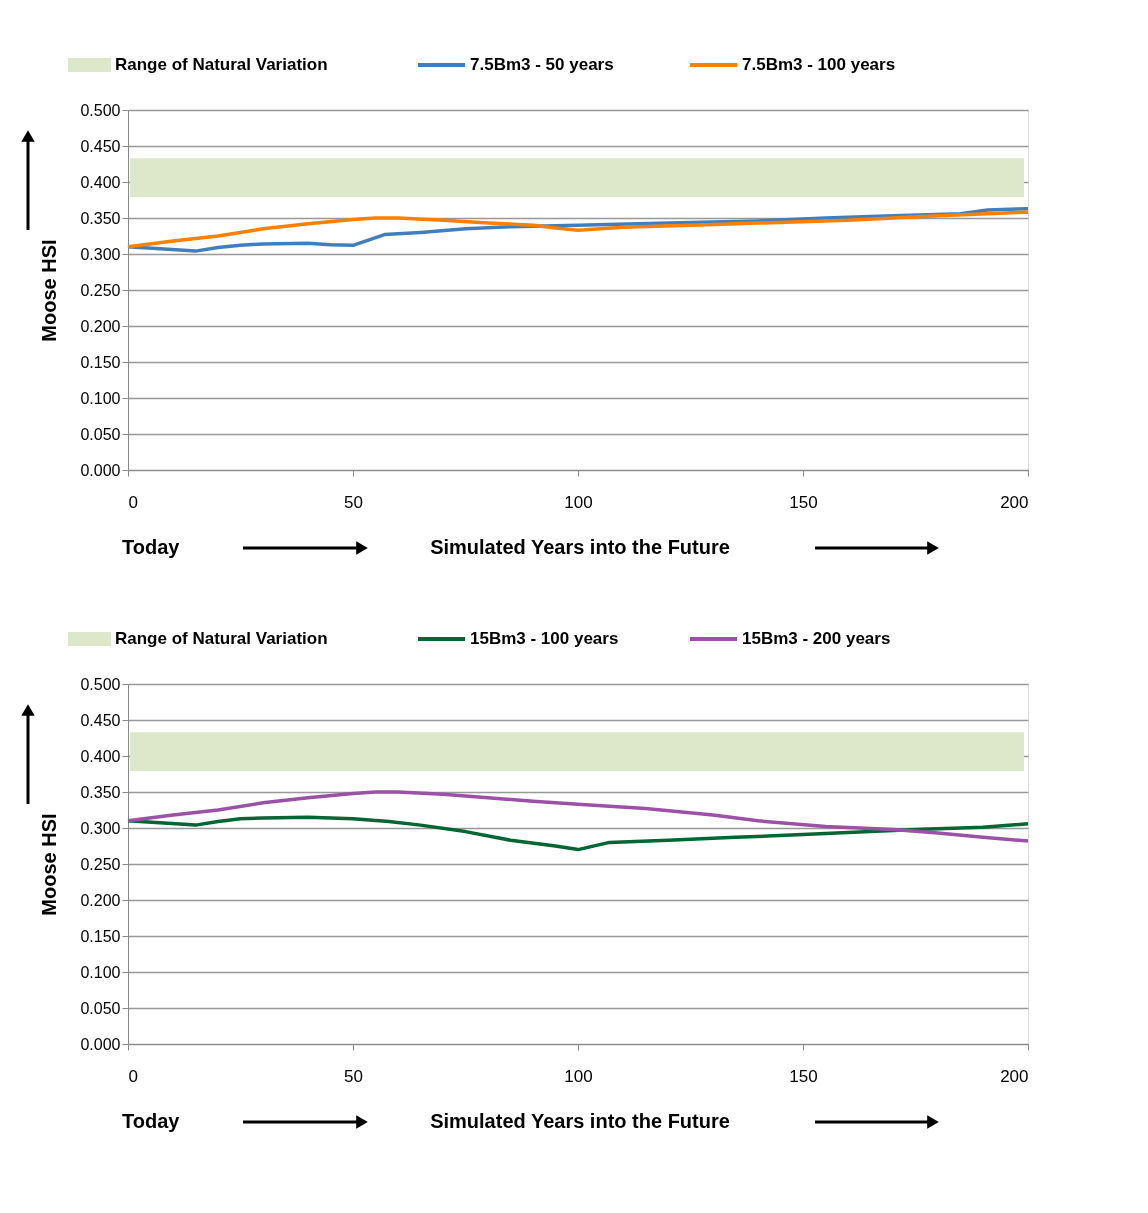 This screenshot has width=1148, height=1213. Describe the element at coordinates (542, 64) in the screenshot. I see `legend-label: 7.5Bm3 - 50 years` at that location.